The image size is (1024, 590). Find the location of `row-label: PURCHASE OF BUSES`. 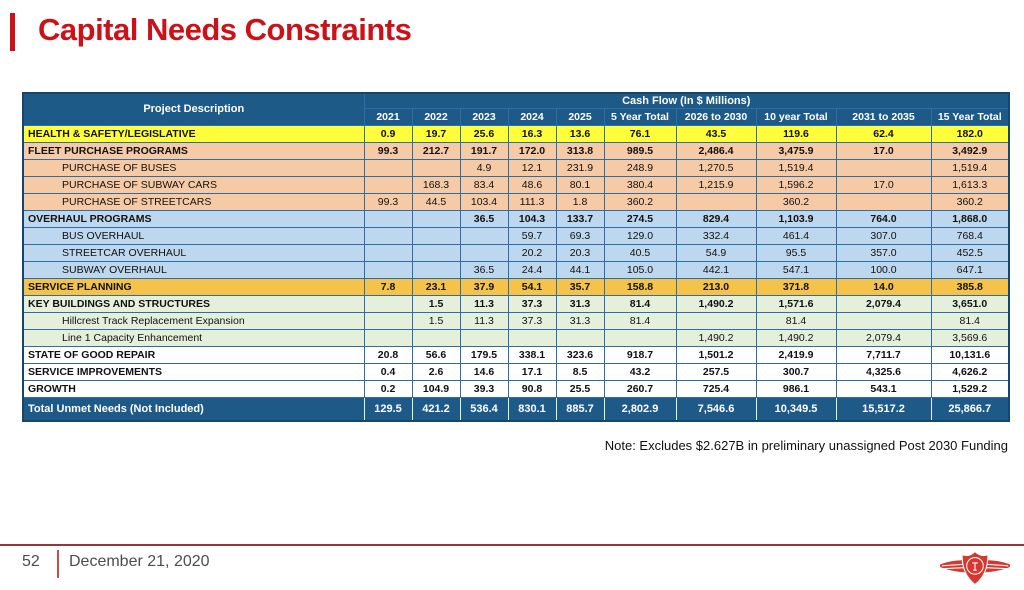

row-label: PURCHASE OF BUSES is located at coordinates (193, 167).